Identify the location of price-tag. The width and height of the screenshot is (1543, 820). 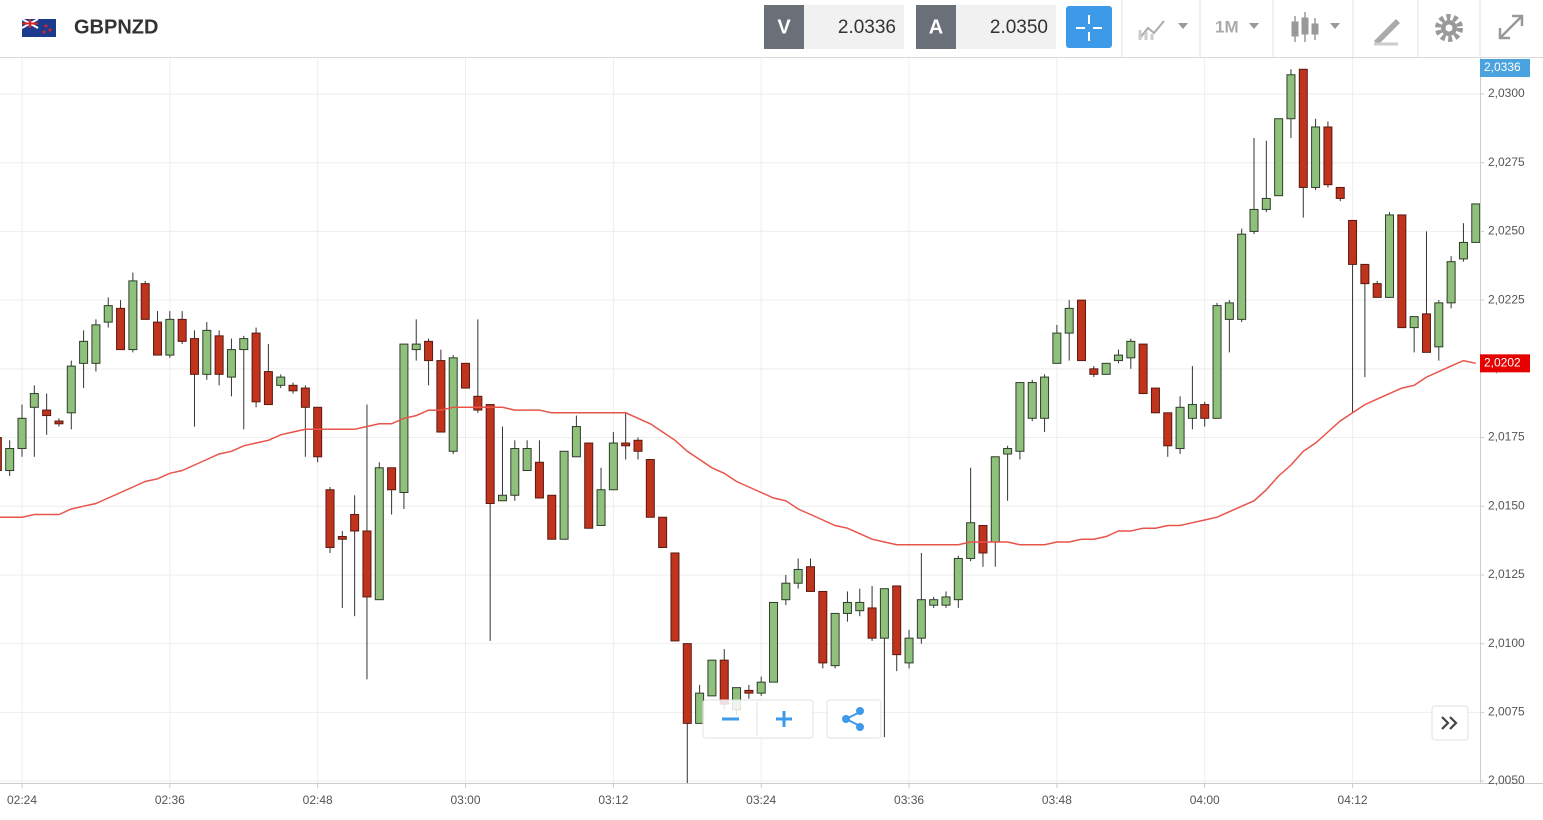
(1505, 68).